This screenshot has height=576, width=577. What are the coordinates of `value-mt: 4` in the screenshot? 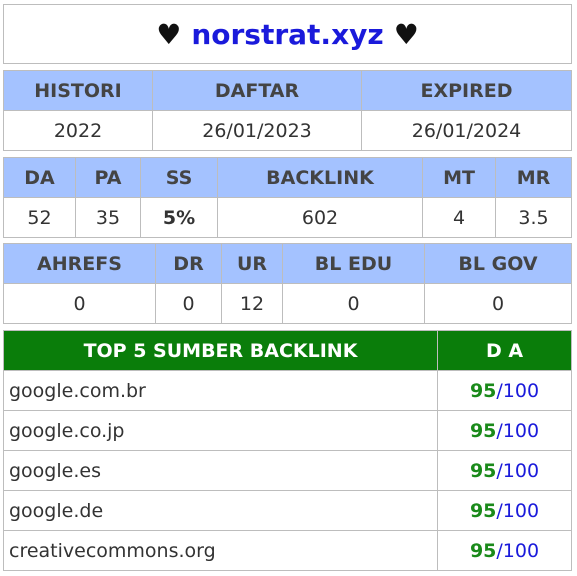 It's located at (459, 217).